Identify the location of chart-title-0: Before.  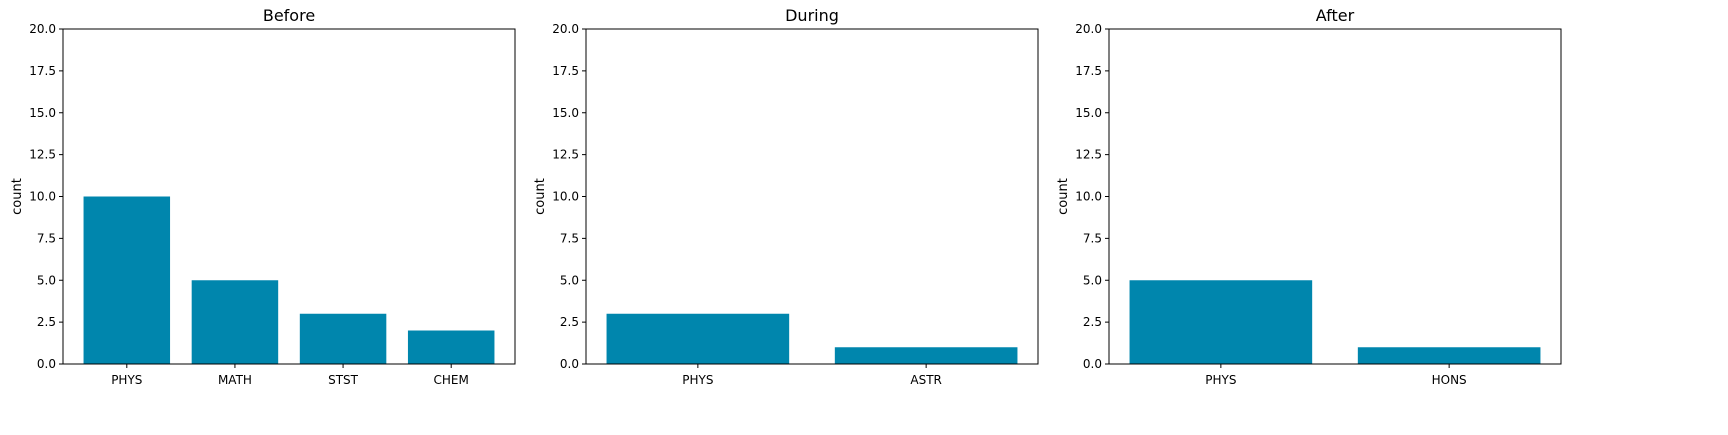
(289, 15).